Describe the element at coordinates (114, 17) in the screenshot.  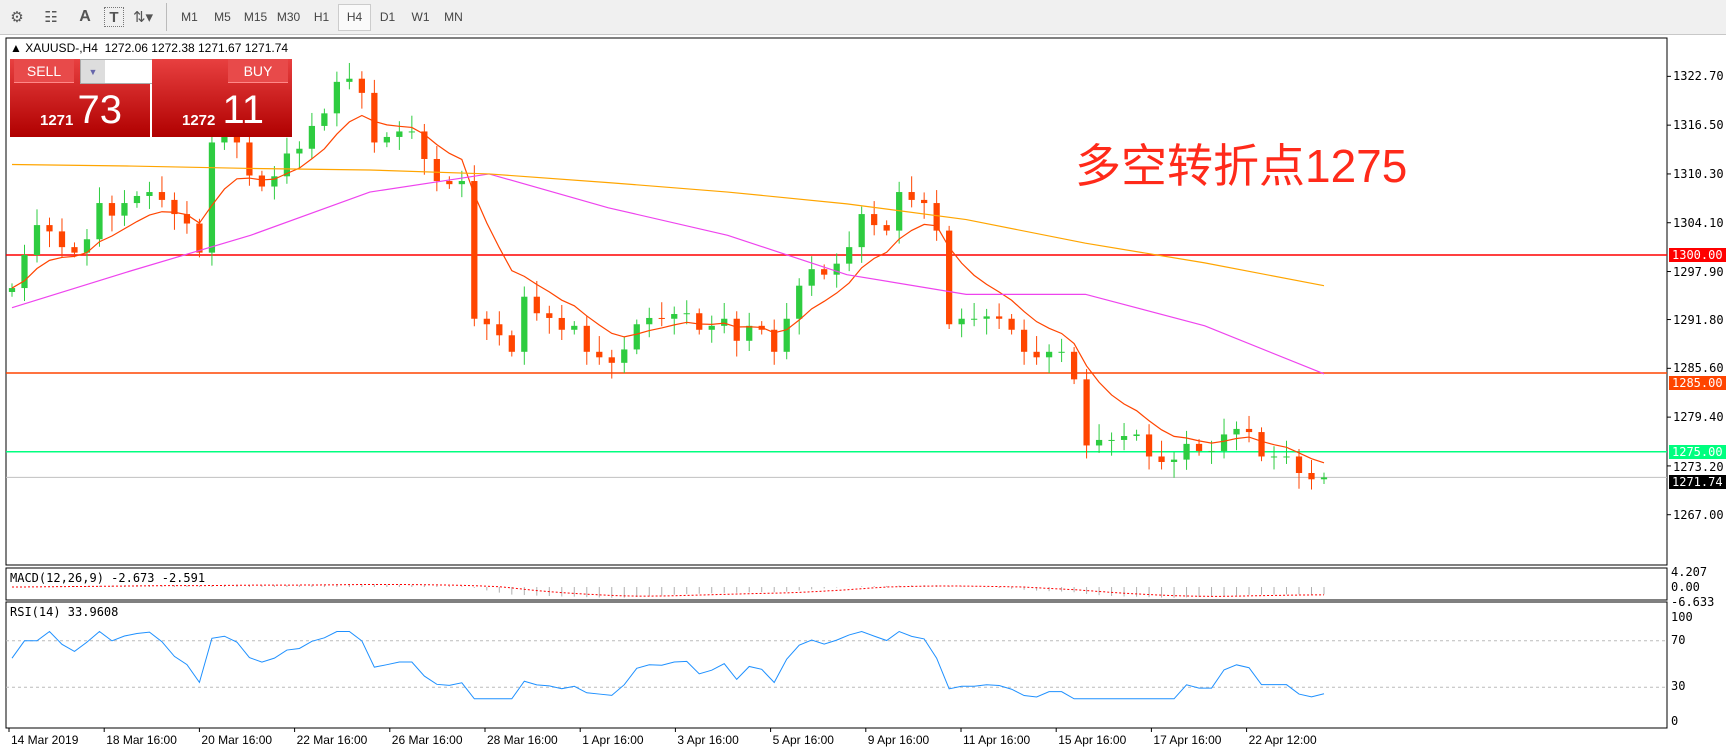
I see `text-label-icon: T` at that location.